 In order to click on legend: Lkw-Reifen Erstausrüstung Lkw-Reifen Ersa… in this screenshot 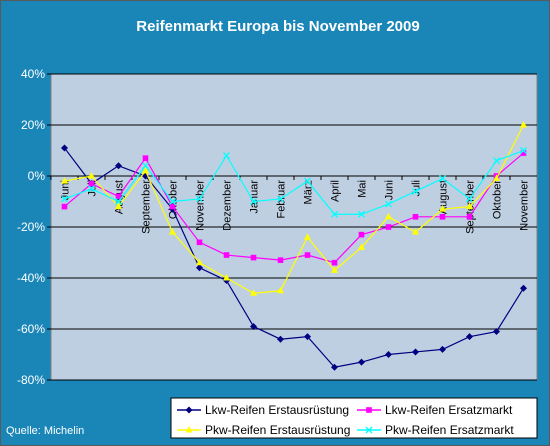, I will do `click(354, 418)`.